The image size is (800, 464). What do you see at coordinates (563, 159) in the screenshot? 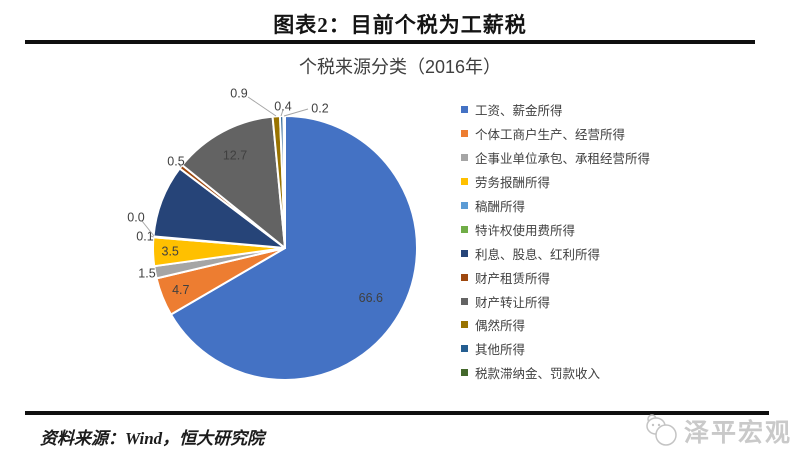
I see `legend-label-2: 企事业单位承包、承租经营所得` at bounding box center [563, 159].